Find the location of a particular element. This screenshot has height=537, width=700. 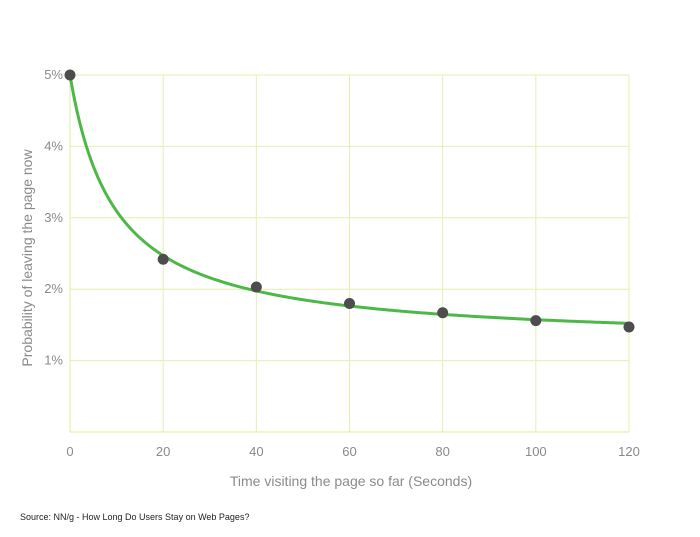

x-tick-120: 120 is located at coordinates (629, 451).